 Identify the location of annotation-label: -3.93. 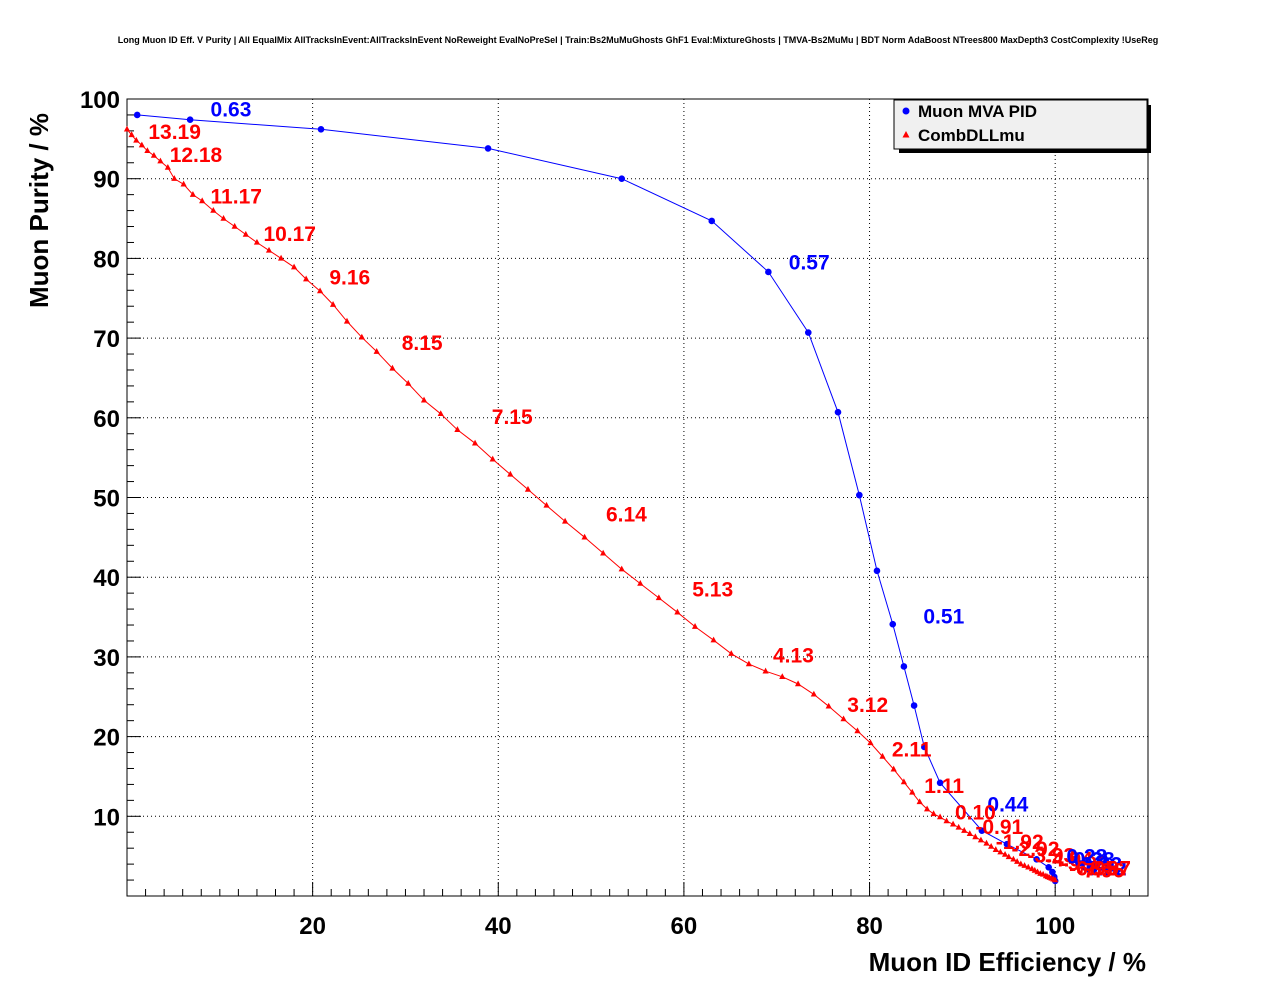
(1051, 856).